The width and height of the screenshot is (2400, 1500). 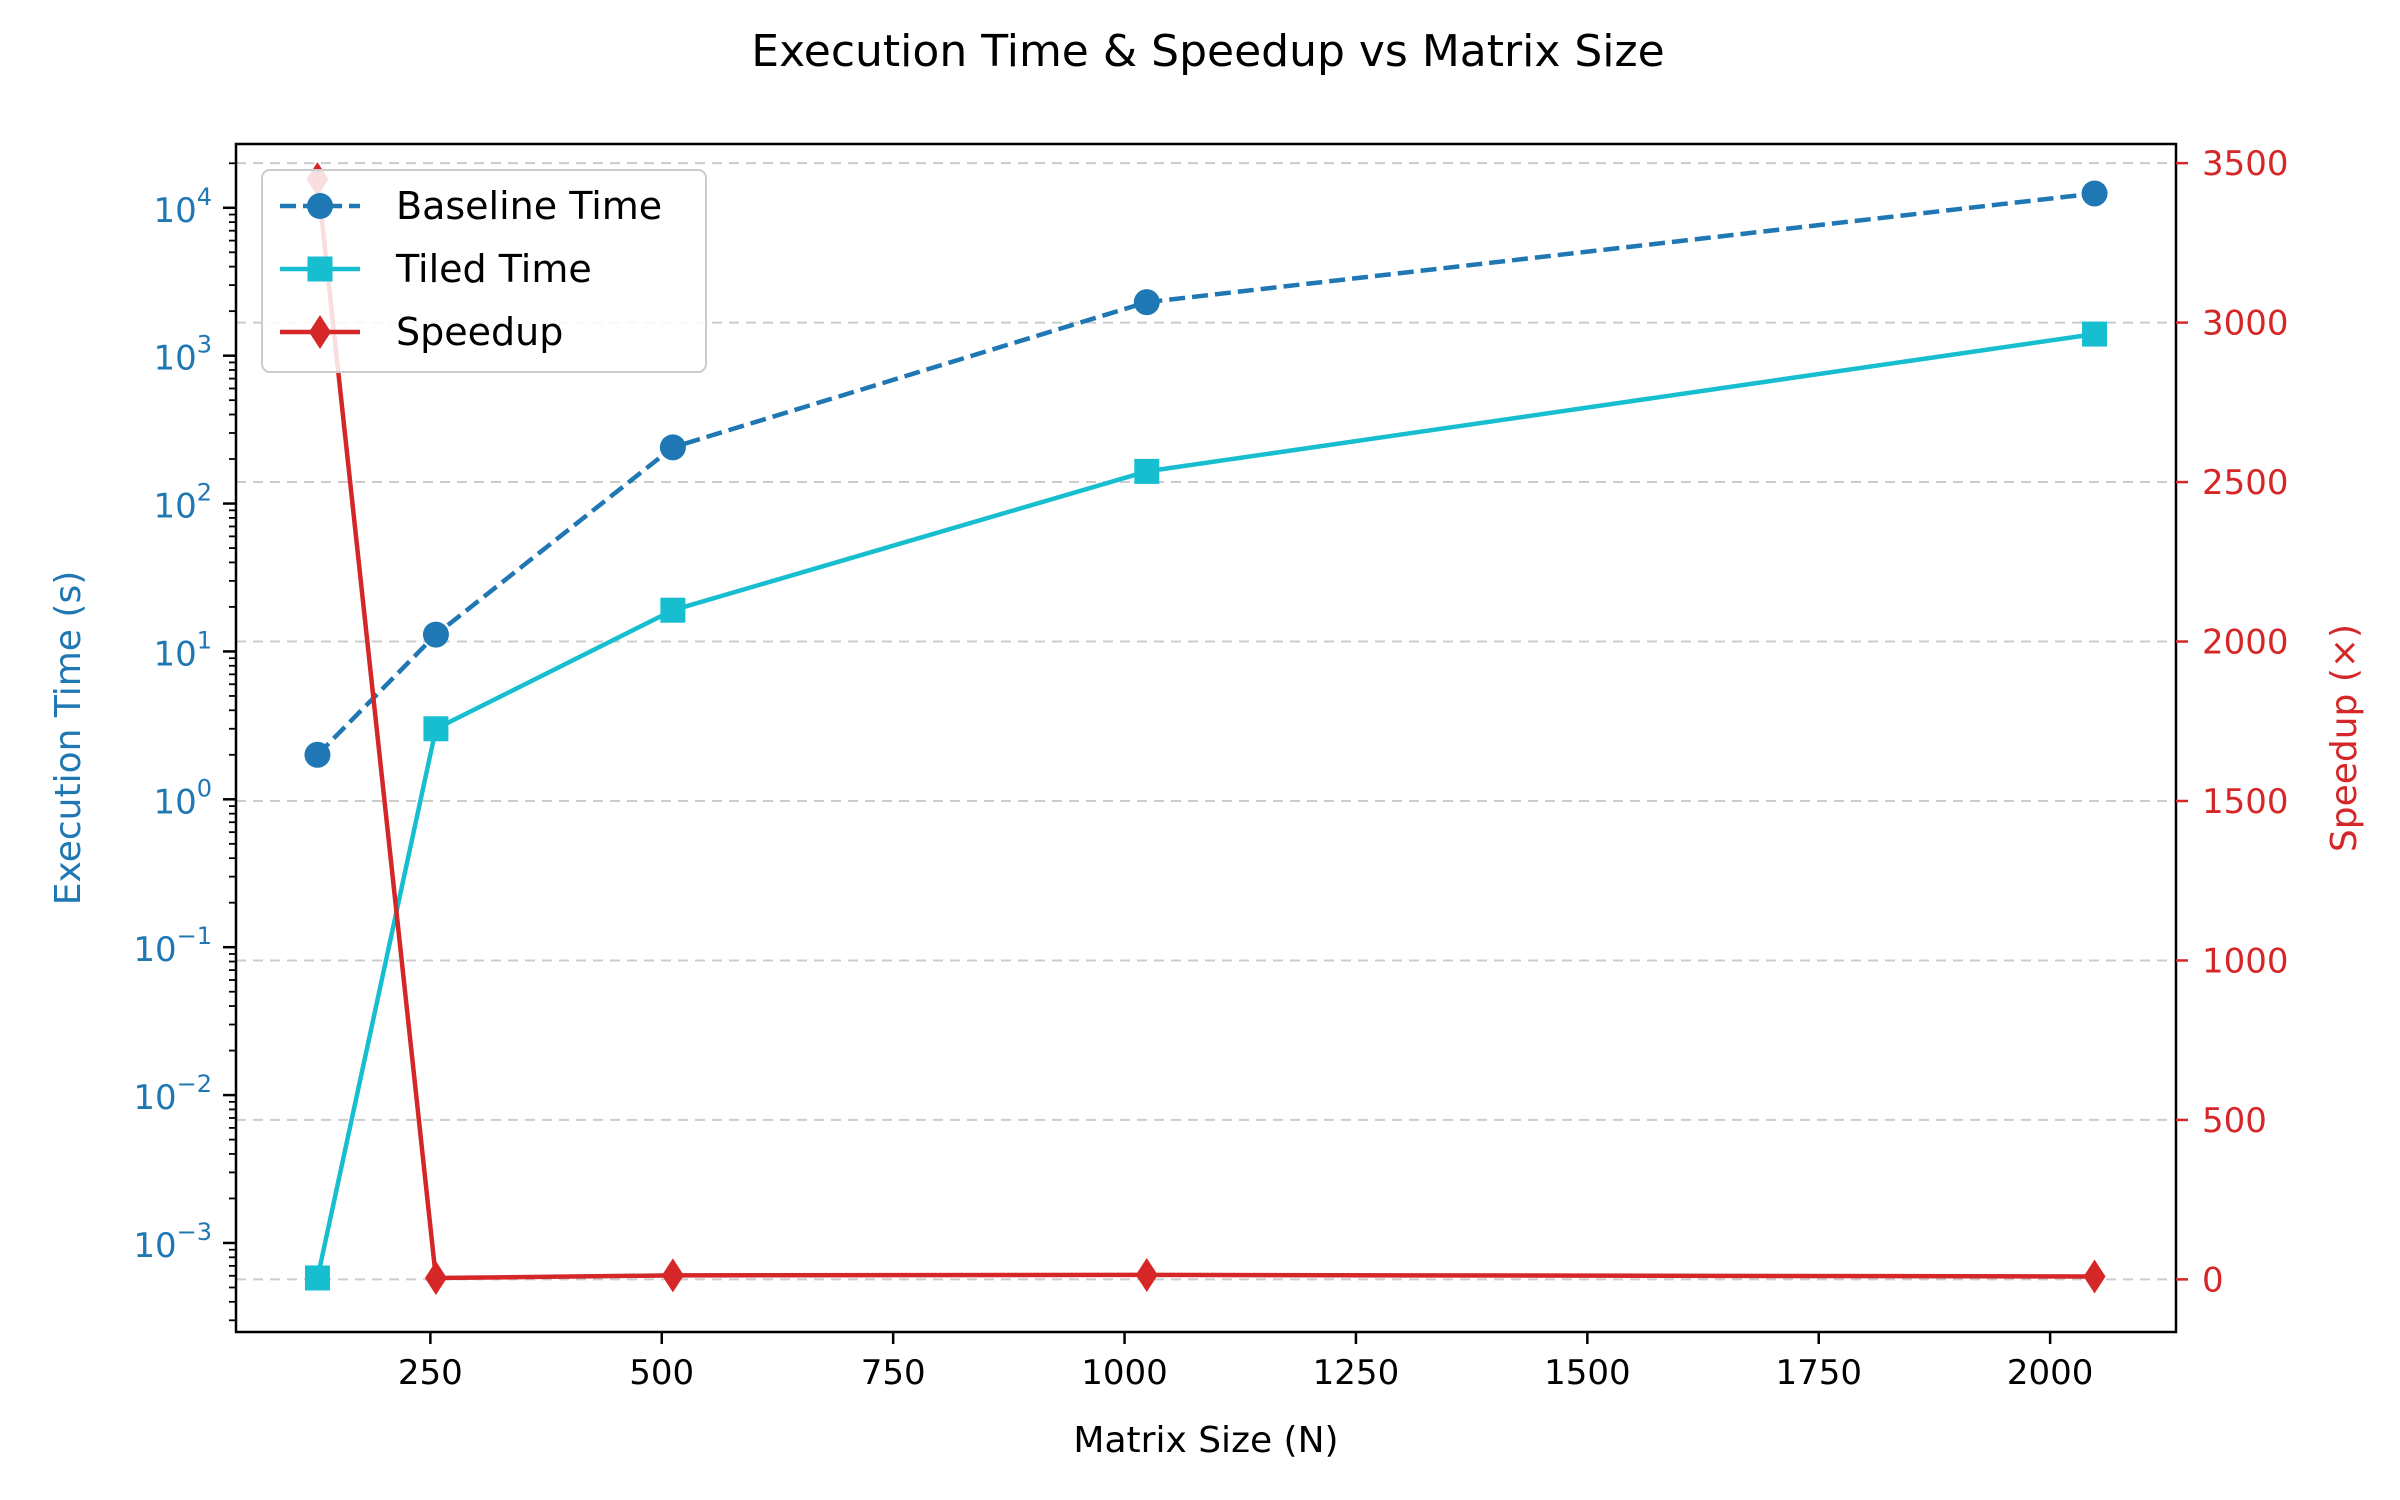 I want to click on y-tick-label: 10⁻³, so click(x=172, y=1242).